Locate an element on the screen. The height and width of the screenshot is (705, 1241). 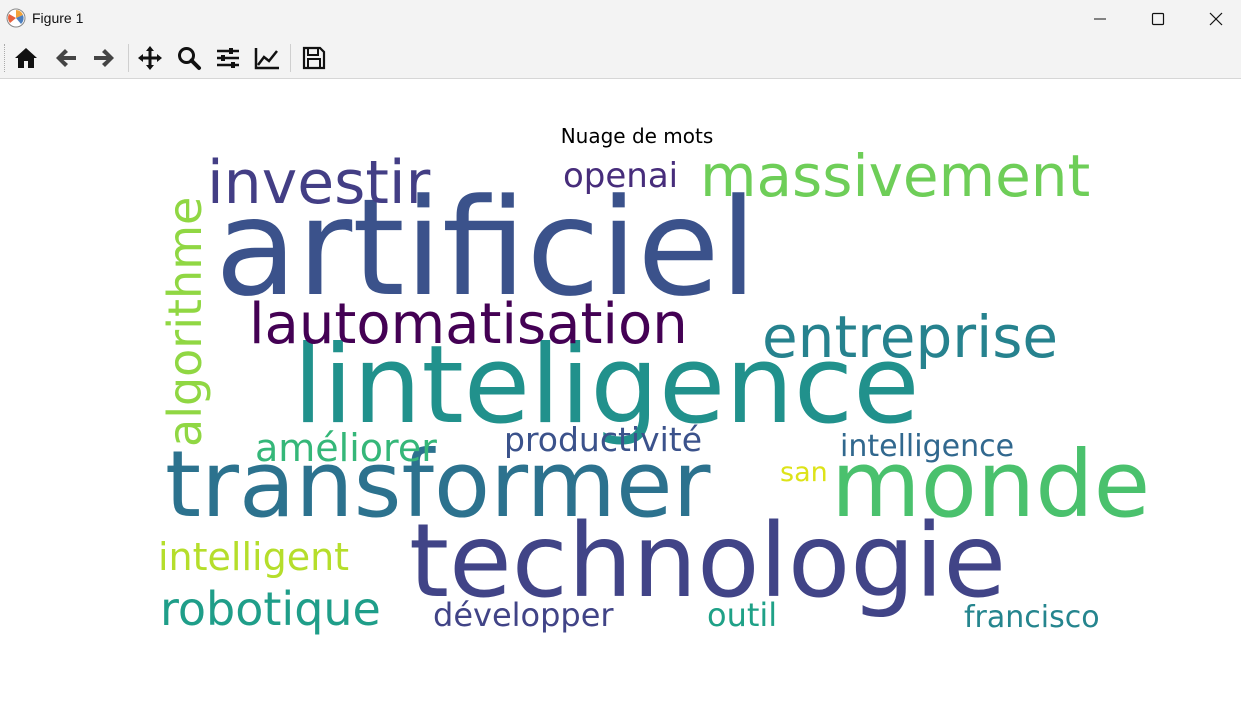
configure-subplots-button is located at coordinates (228, 58).